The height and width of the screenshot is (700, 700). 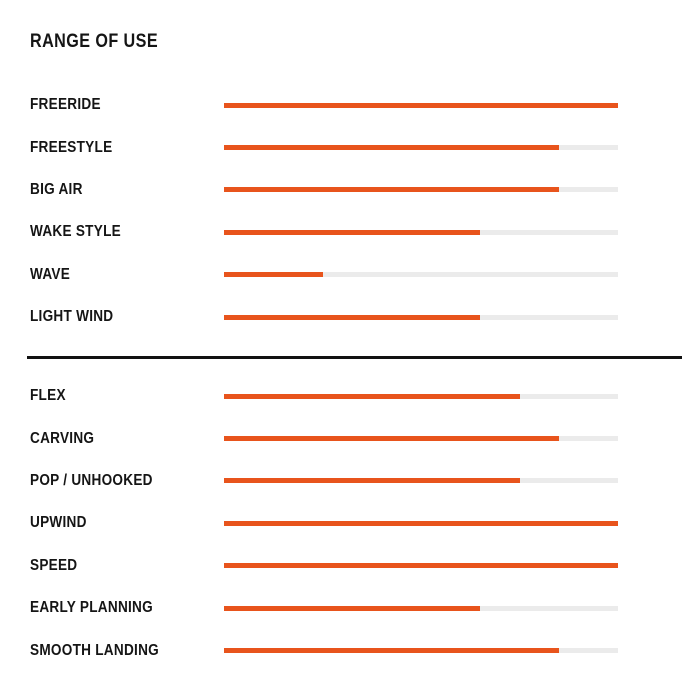 I want to click on row-label: FREERIDE, so click(x=65, y=105).